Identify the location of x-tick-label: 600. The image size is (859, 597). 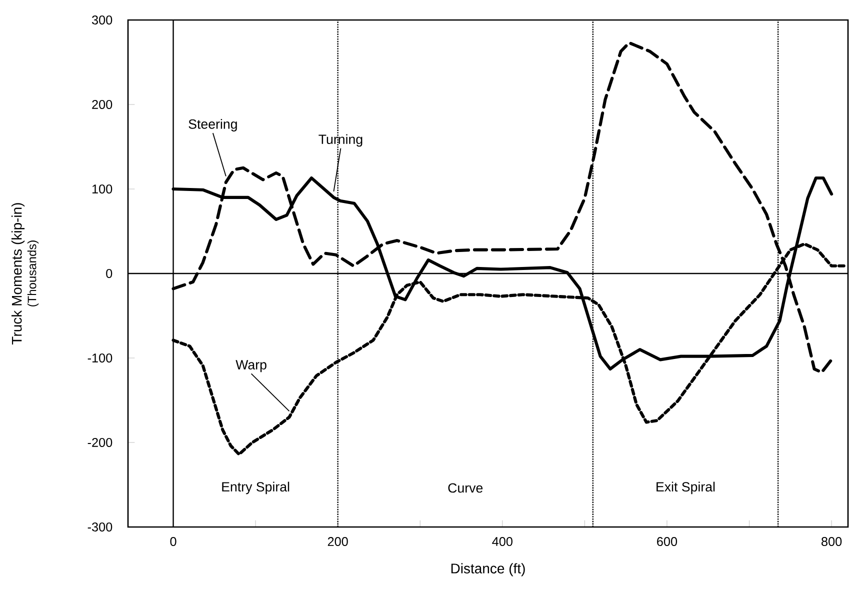
(667, 541).